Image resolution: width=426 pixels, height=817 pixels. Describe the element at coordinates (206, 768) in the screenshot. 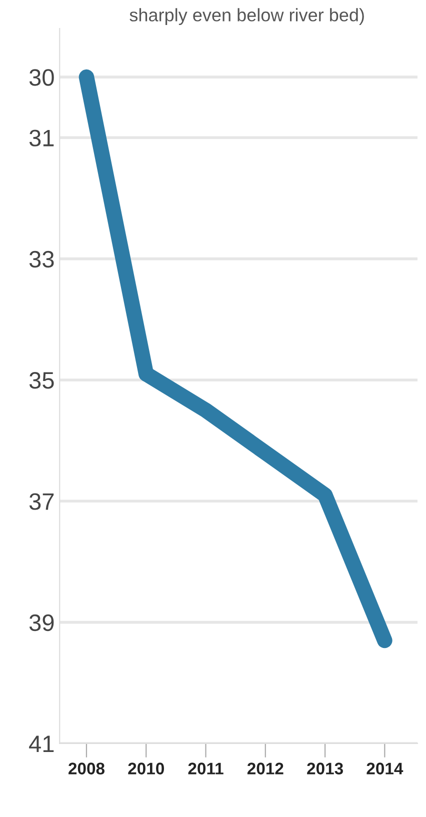

I see `x-tick-label: 2011` at that location.